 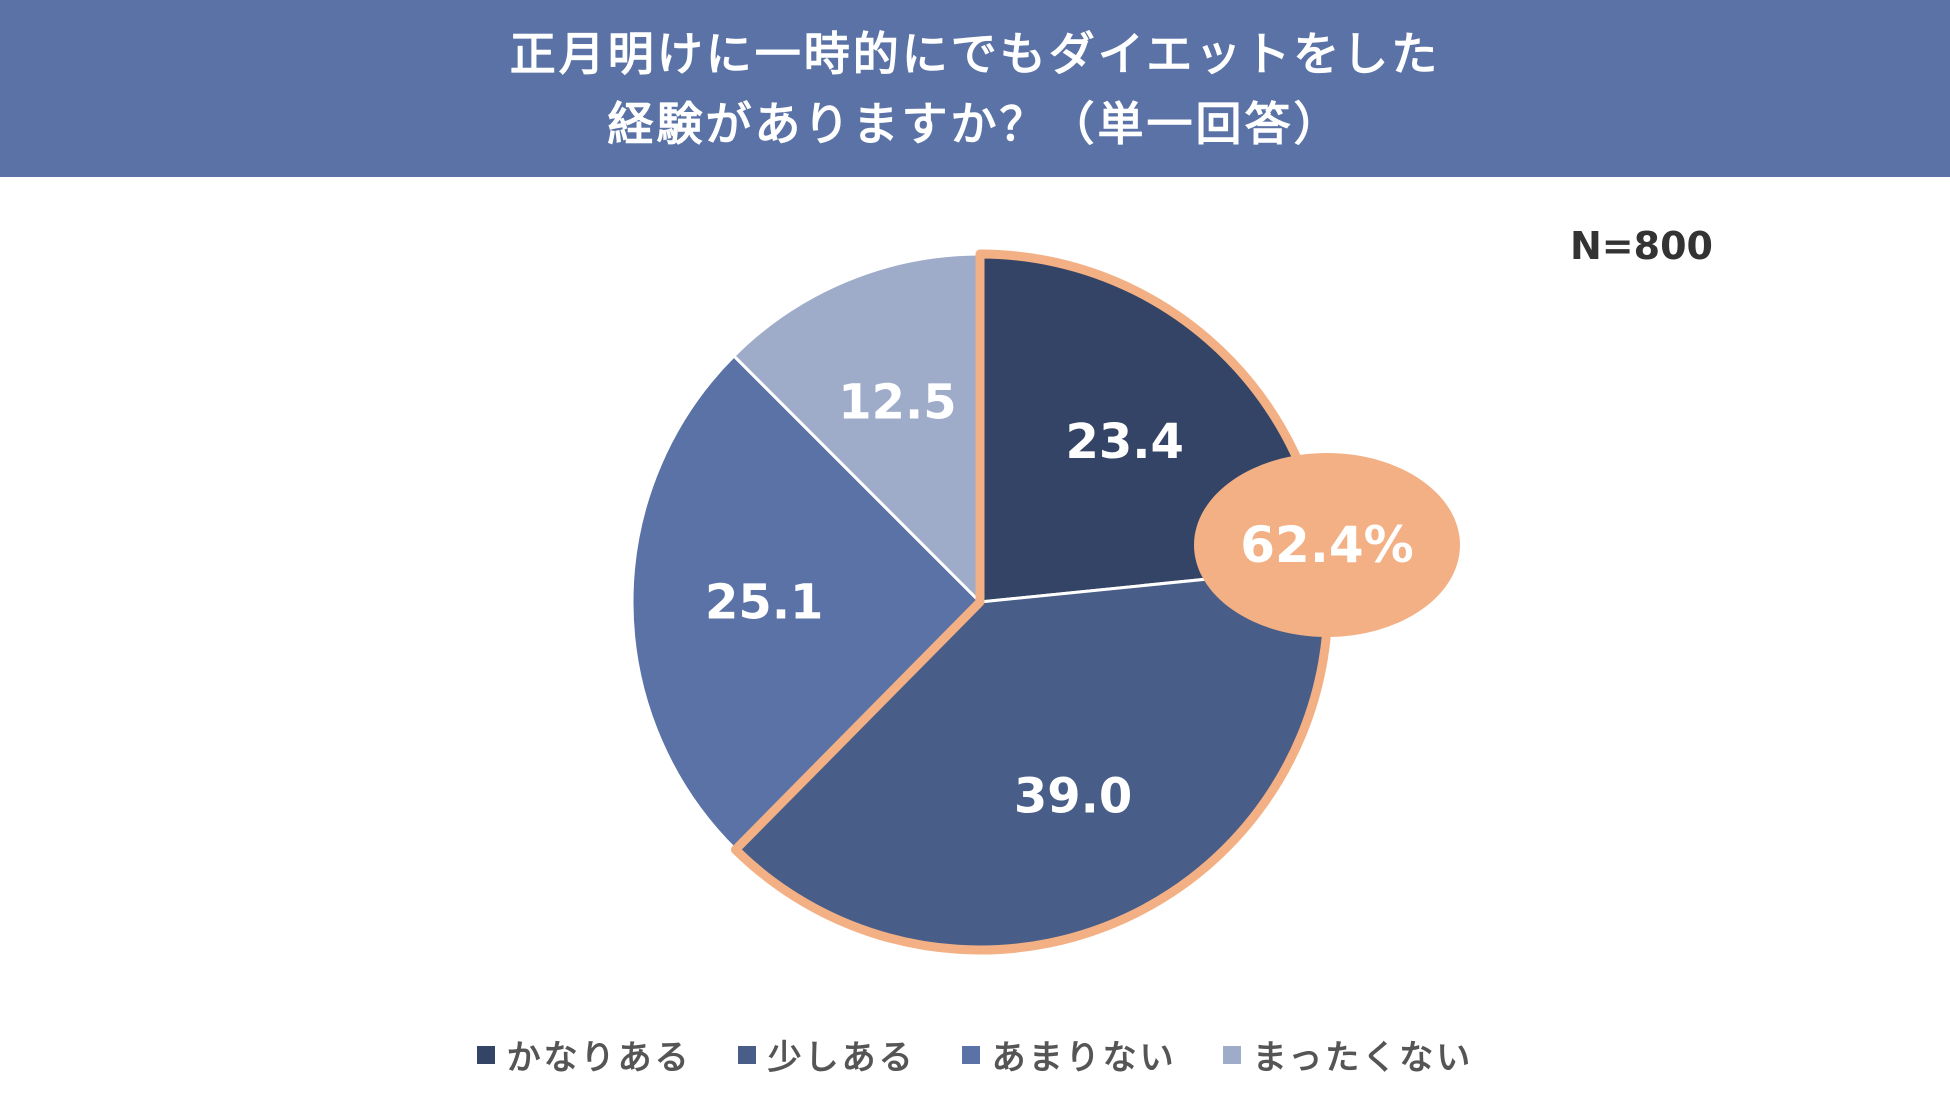 What do you see at coordinates (975, 123) in the screenshot?
I see `chart-title-line-2: 経験がありますか？（単一回答）` at bounding box center [975, 123].